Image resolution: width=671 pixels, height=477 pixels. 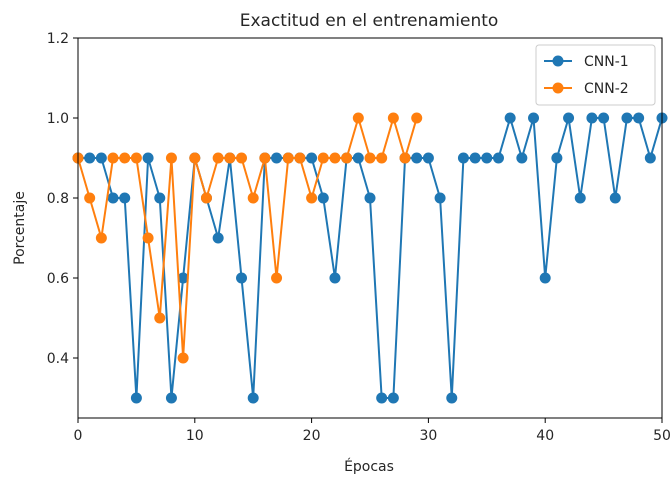 I want to click on legend: CNN-1 CNN-2, so click(x=595, y=75).